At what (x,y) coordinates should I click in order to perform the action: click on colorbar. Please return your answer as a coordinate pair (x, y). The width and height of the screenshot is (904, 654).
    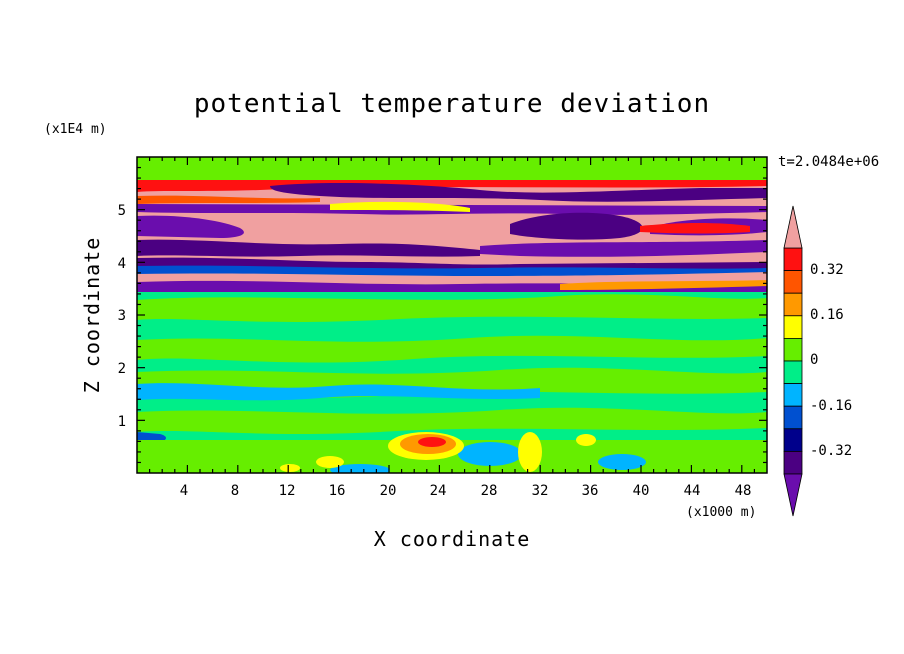
    Looking at the image, I should click on (793, 361).